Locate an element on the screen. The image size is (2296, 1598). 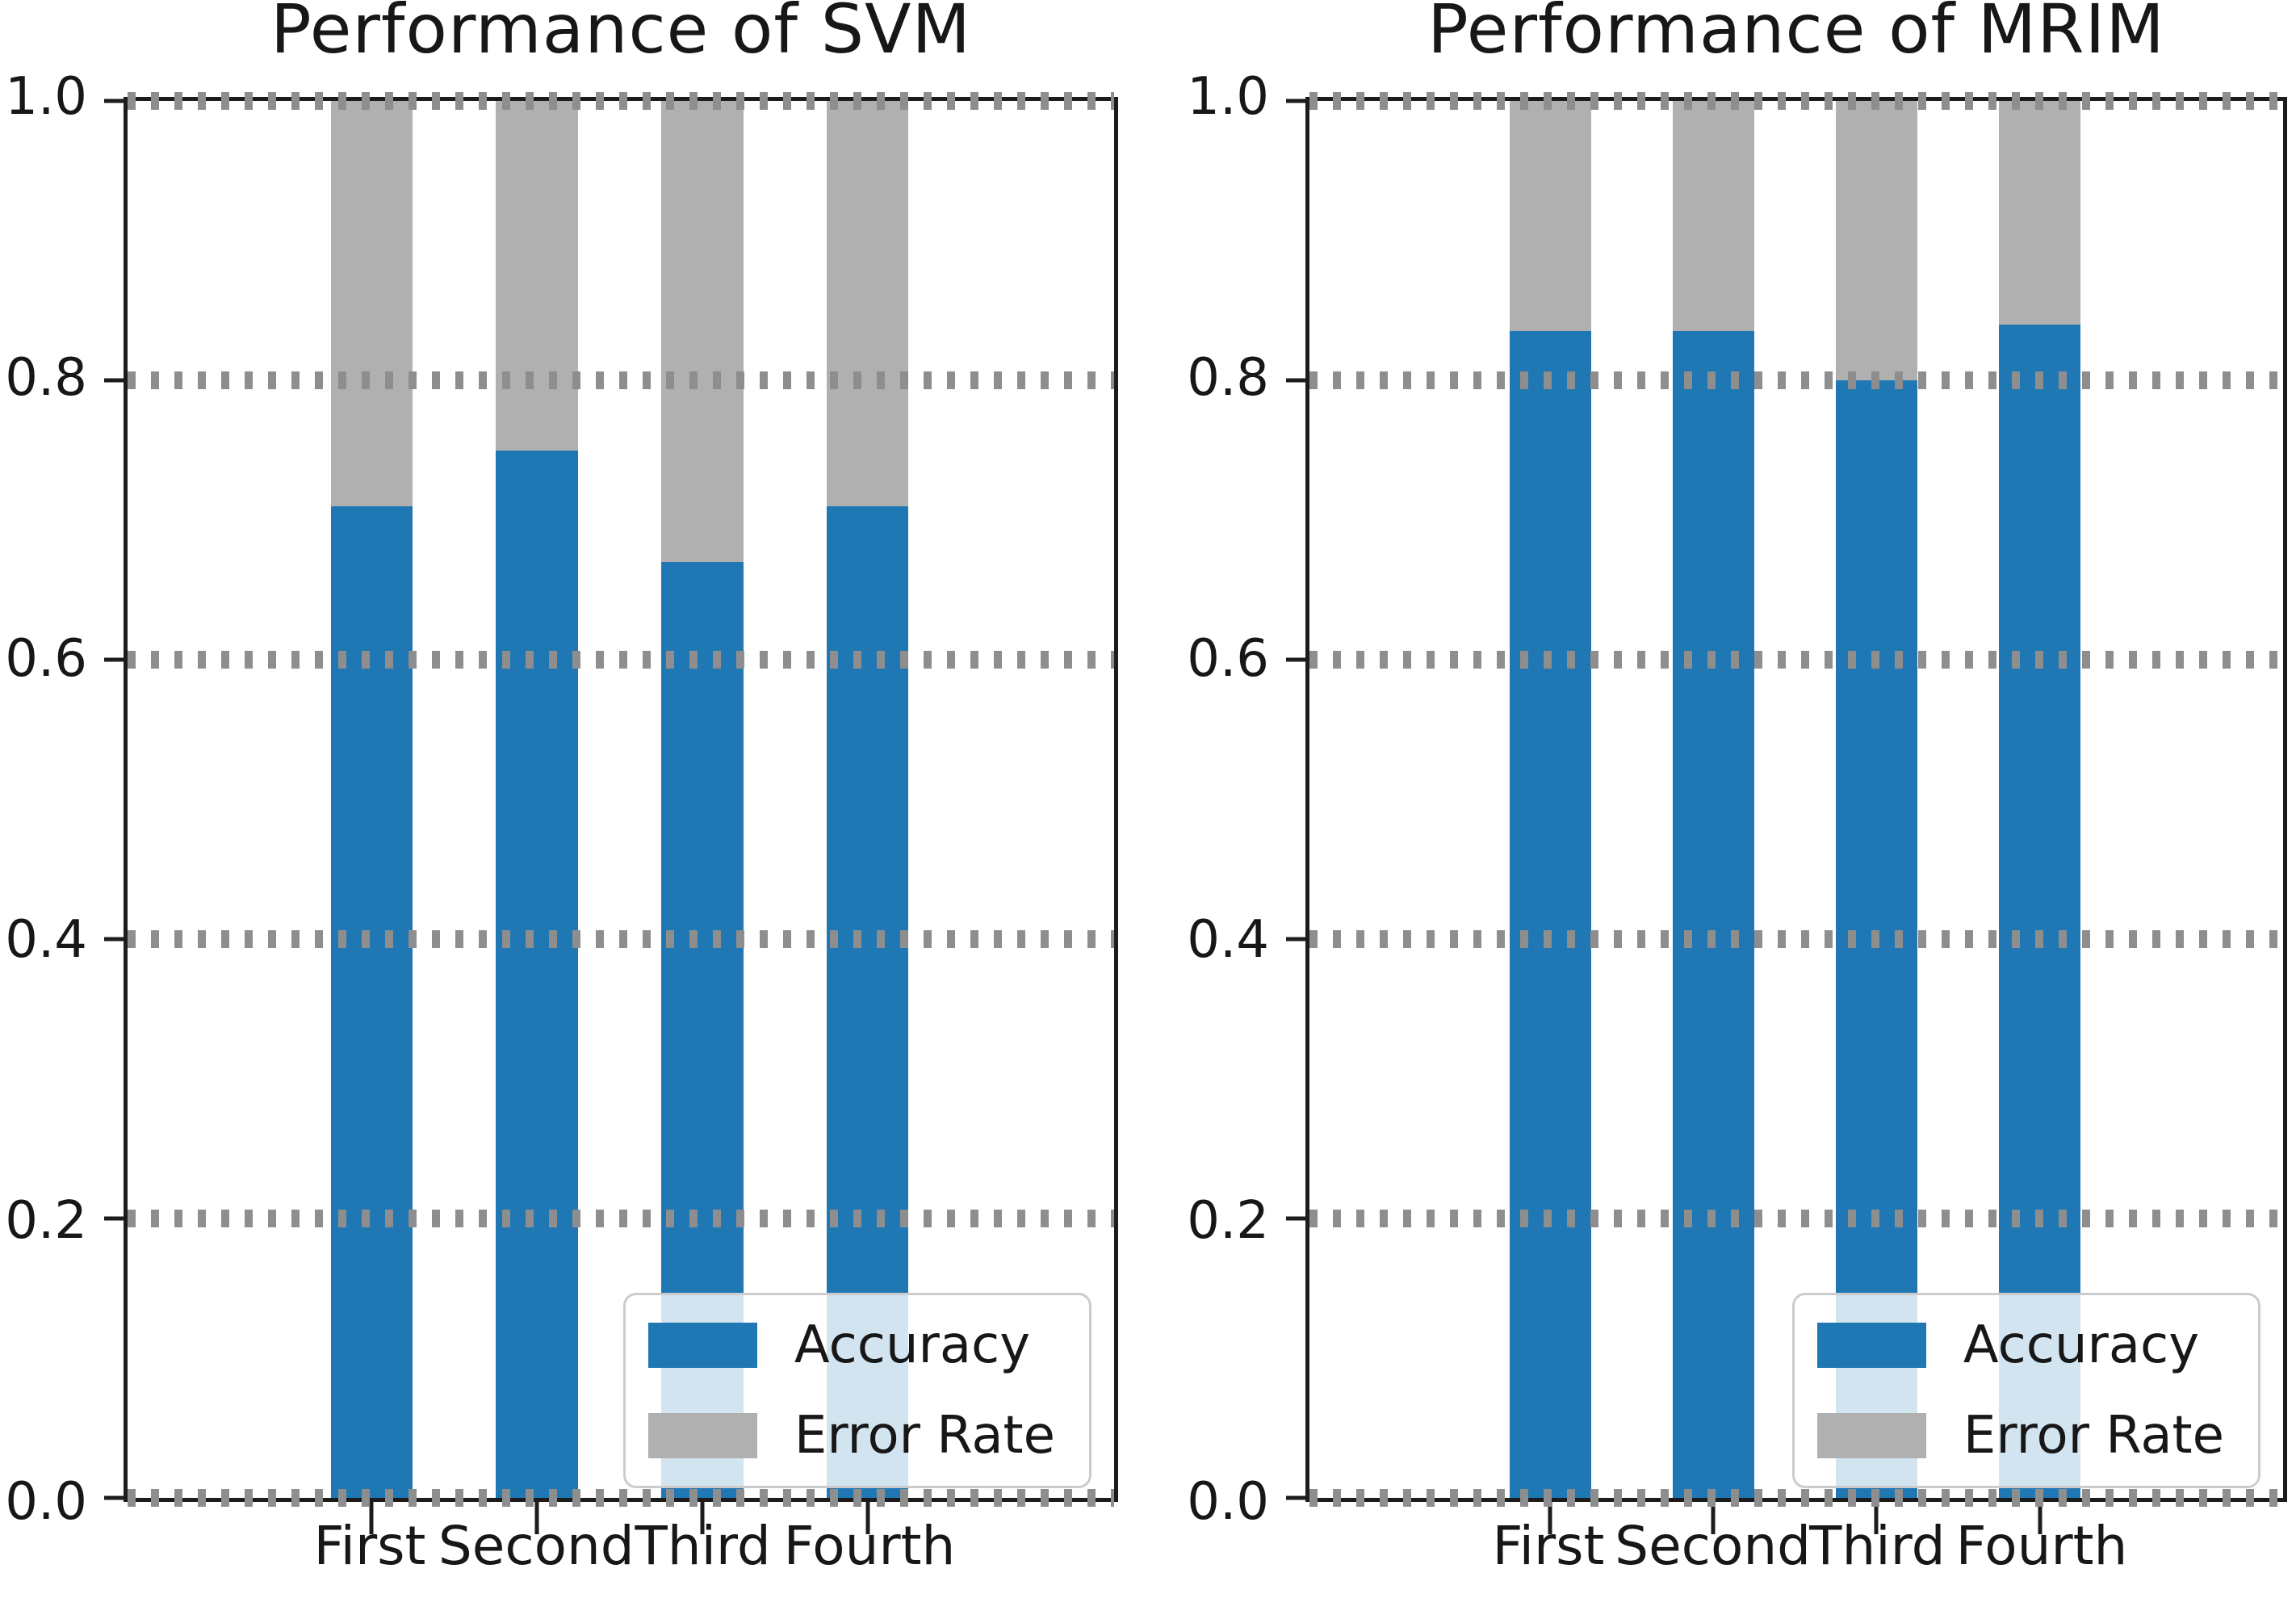
gridline-y-0.8 is located at coordinates (1796, 380).